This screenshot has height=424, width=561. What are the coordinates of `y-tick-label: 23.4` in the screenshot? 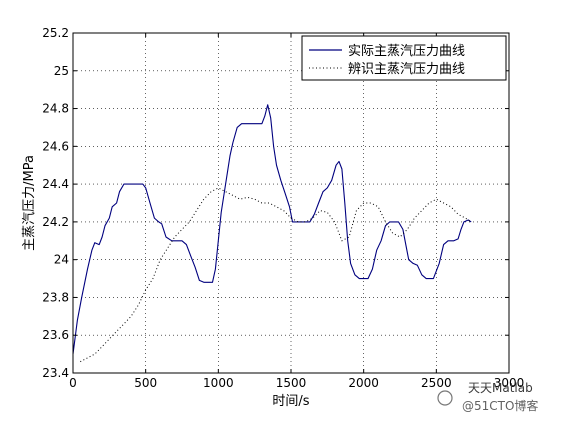 It's located at (55, 373).